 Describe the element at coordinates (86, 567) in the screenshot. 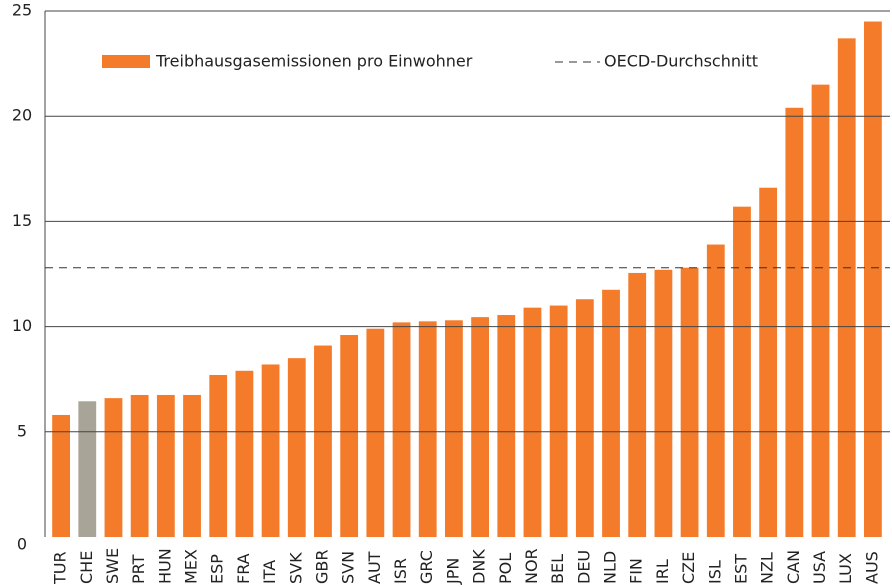

I see `x-tick-label: CHE` at that location.